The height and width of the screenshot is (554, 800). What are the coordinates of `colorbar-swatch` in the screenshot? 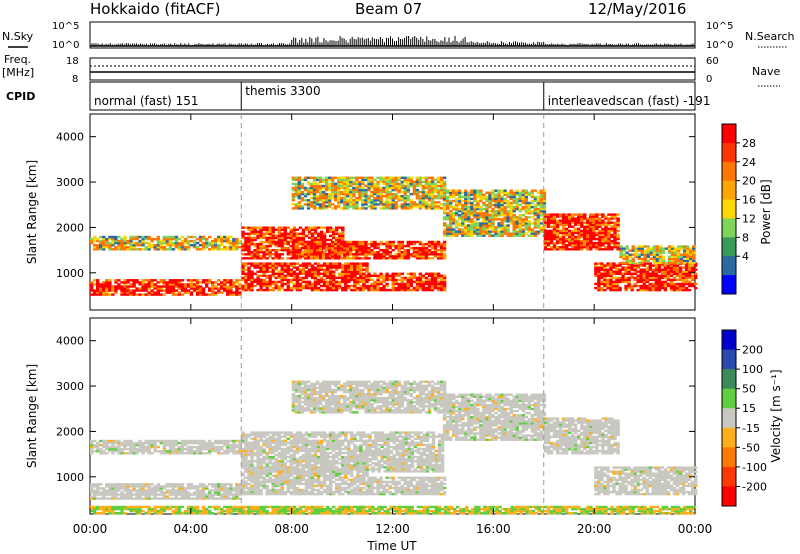 It's located at (729, 266).